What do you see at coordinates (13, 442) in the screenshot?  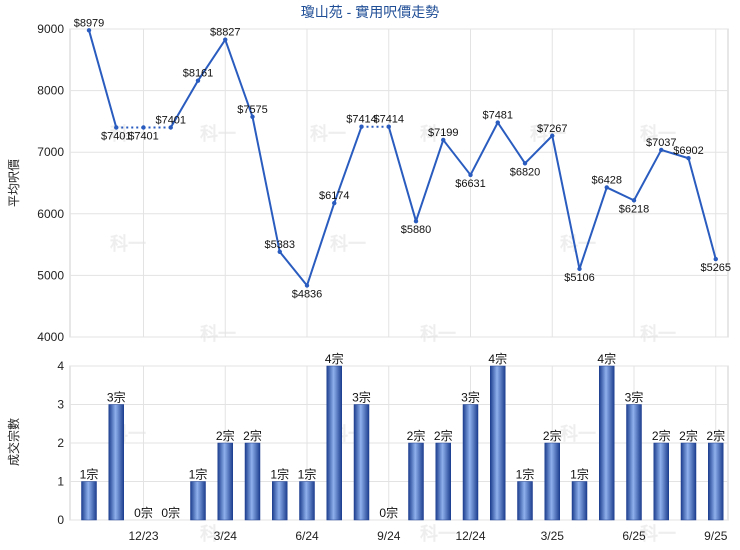 I see `bar-chart-y-axis-label: 成交宗數` at bounding box center [13, 442].